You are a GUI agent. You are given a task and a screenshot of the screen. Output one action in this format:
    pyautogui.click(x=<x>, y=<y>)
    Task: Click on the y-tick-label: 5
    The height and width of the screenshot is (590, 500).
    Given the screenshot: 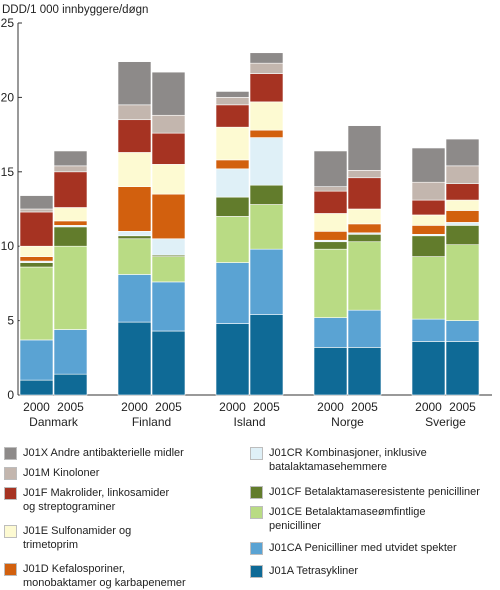 What is the action you would take?
    pyautogui.click(x=10, y=321)
    